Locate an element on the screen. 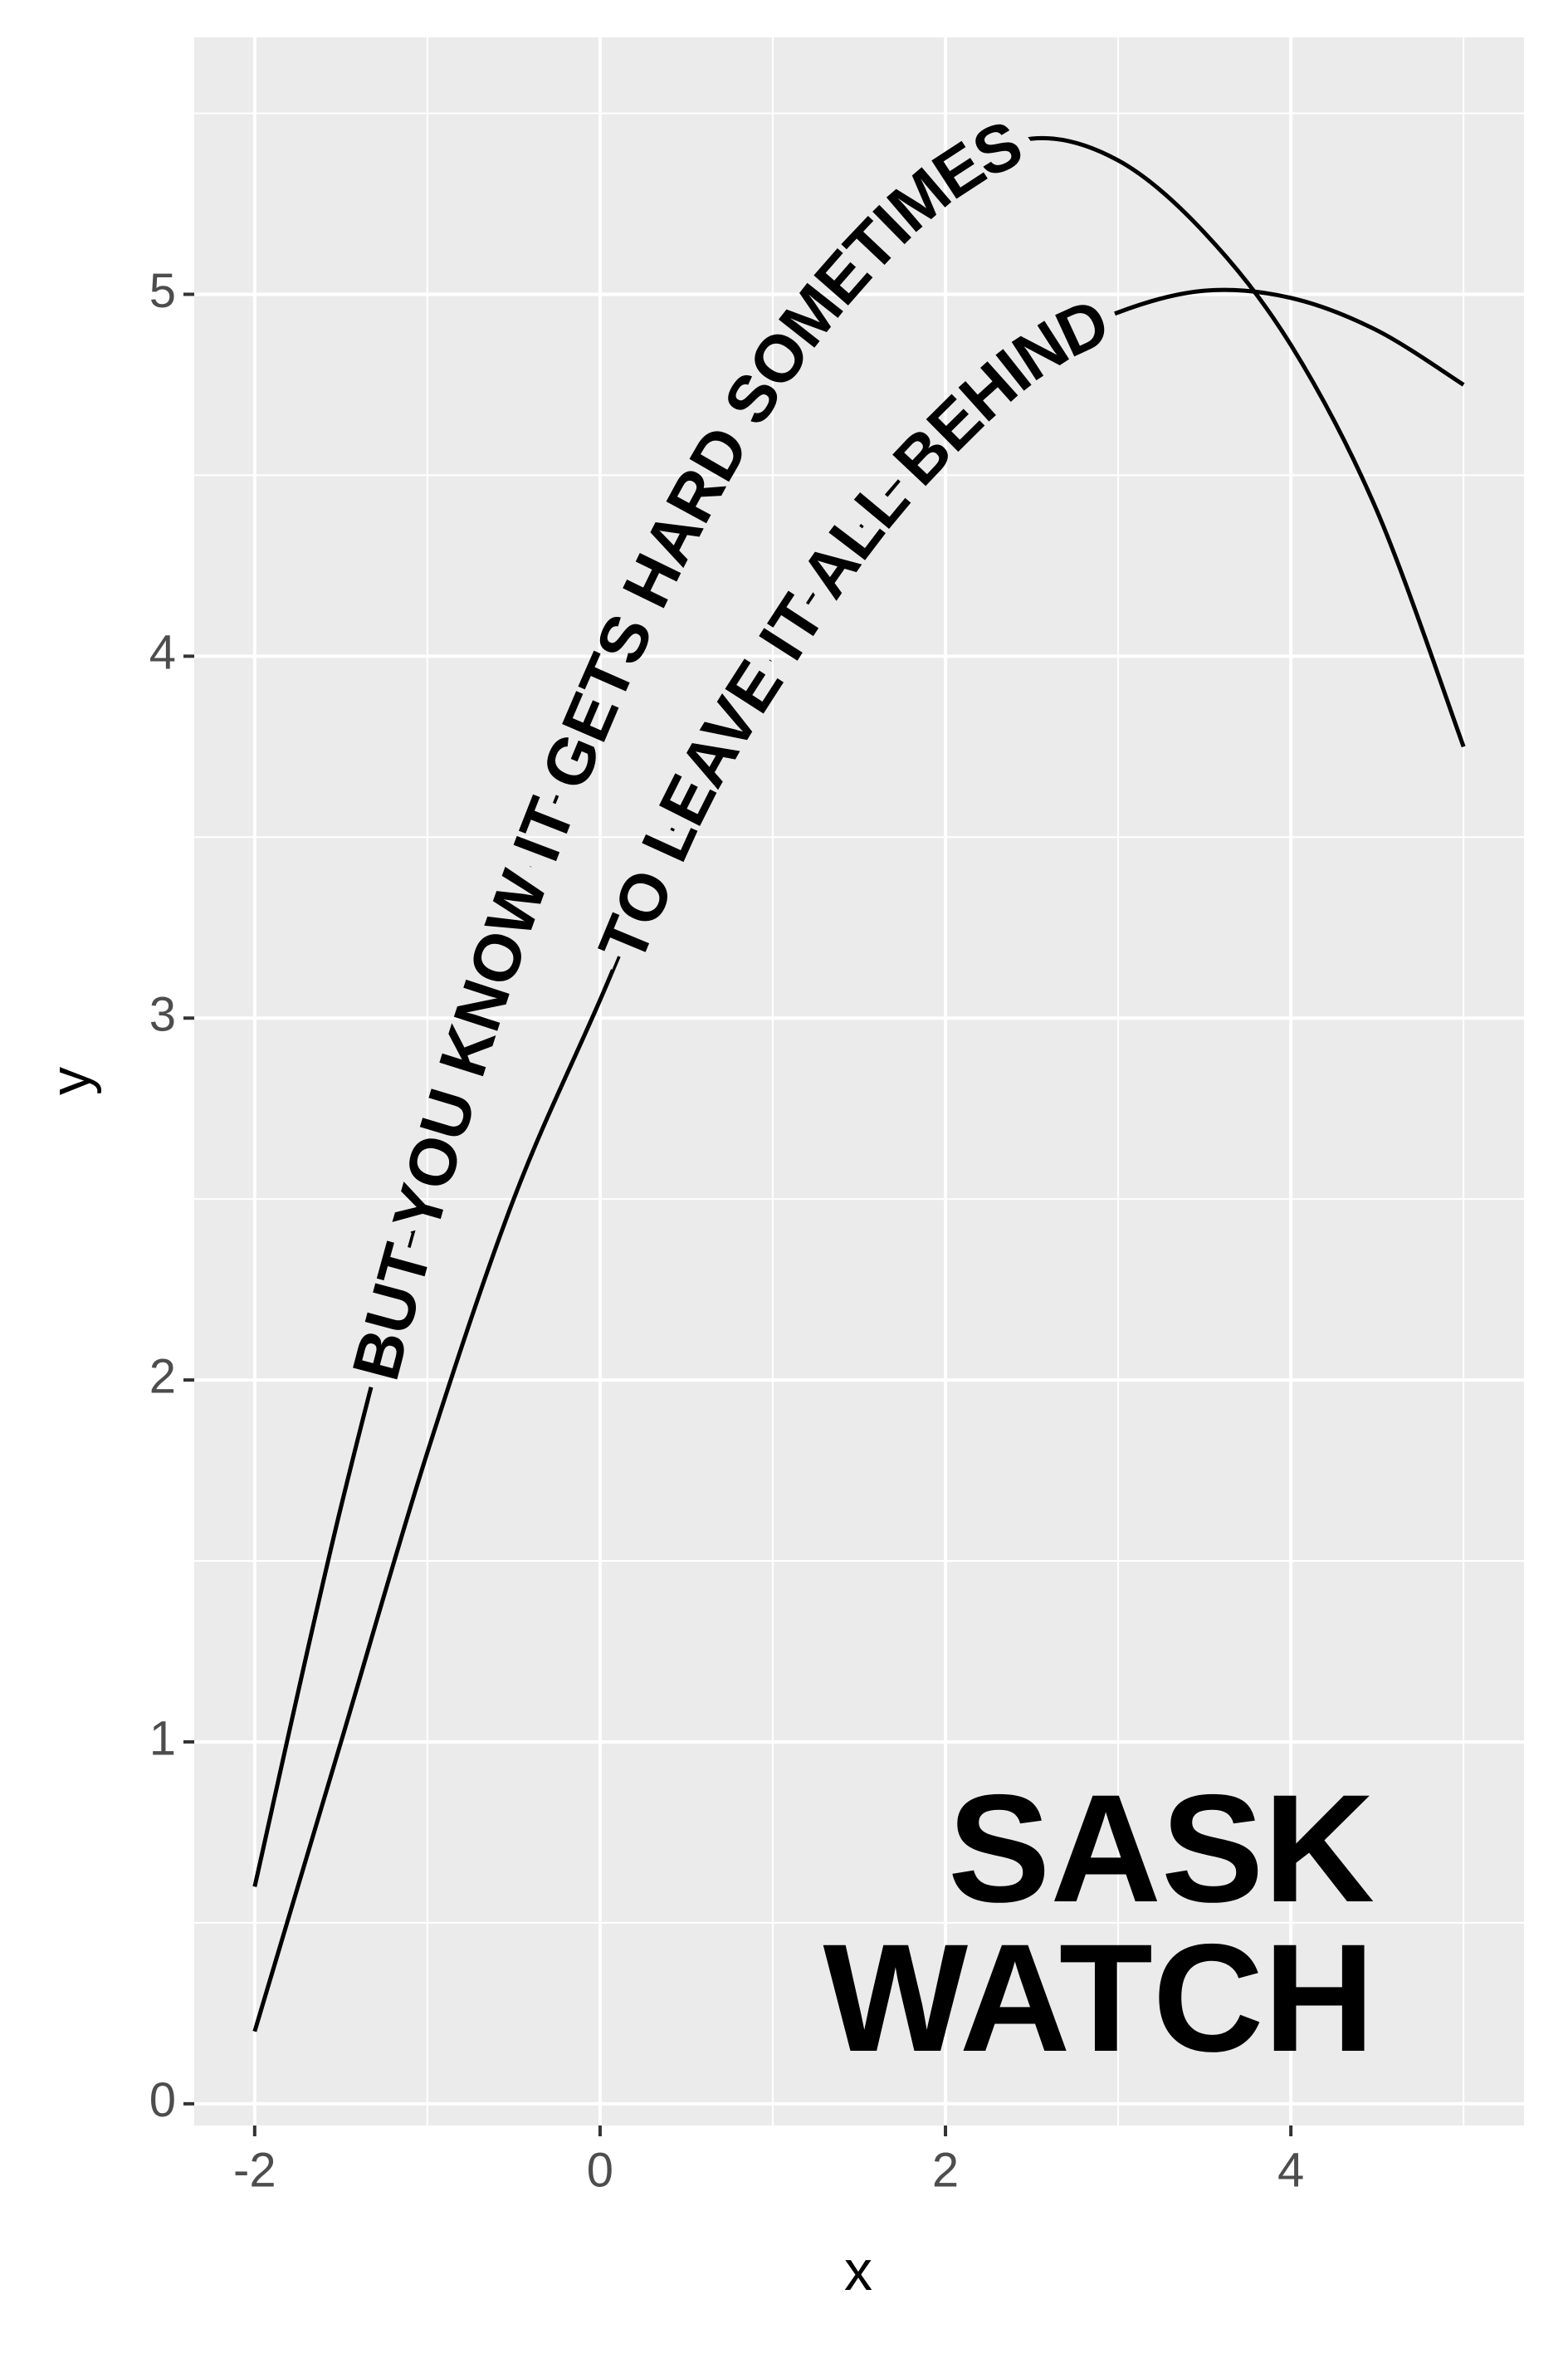 This screenshot has height=2353, width=1568. x-axis-title: x is located at coordinates (858, 2270).